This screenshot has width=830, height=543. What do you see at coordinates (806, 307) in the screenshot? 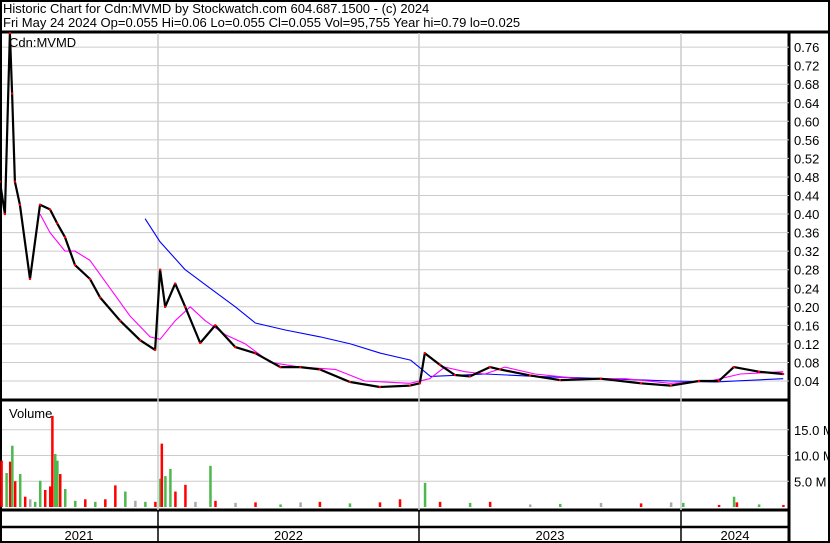
I see `price-tick-label: 0.20` at bounding box center [806, 307].